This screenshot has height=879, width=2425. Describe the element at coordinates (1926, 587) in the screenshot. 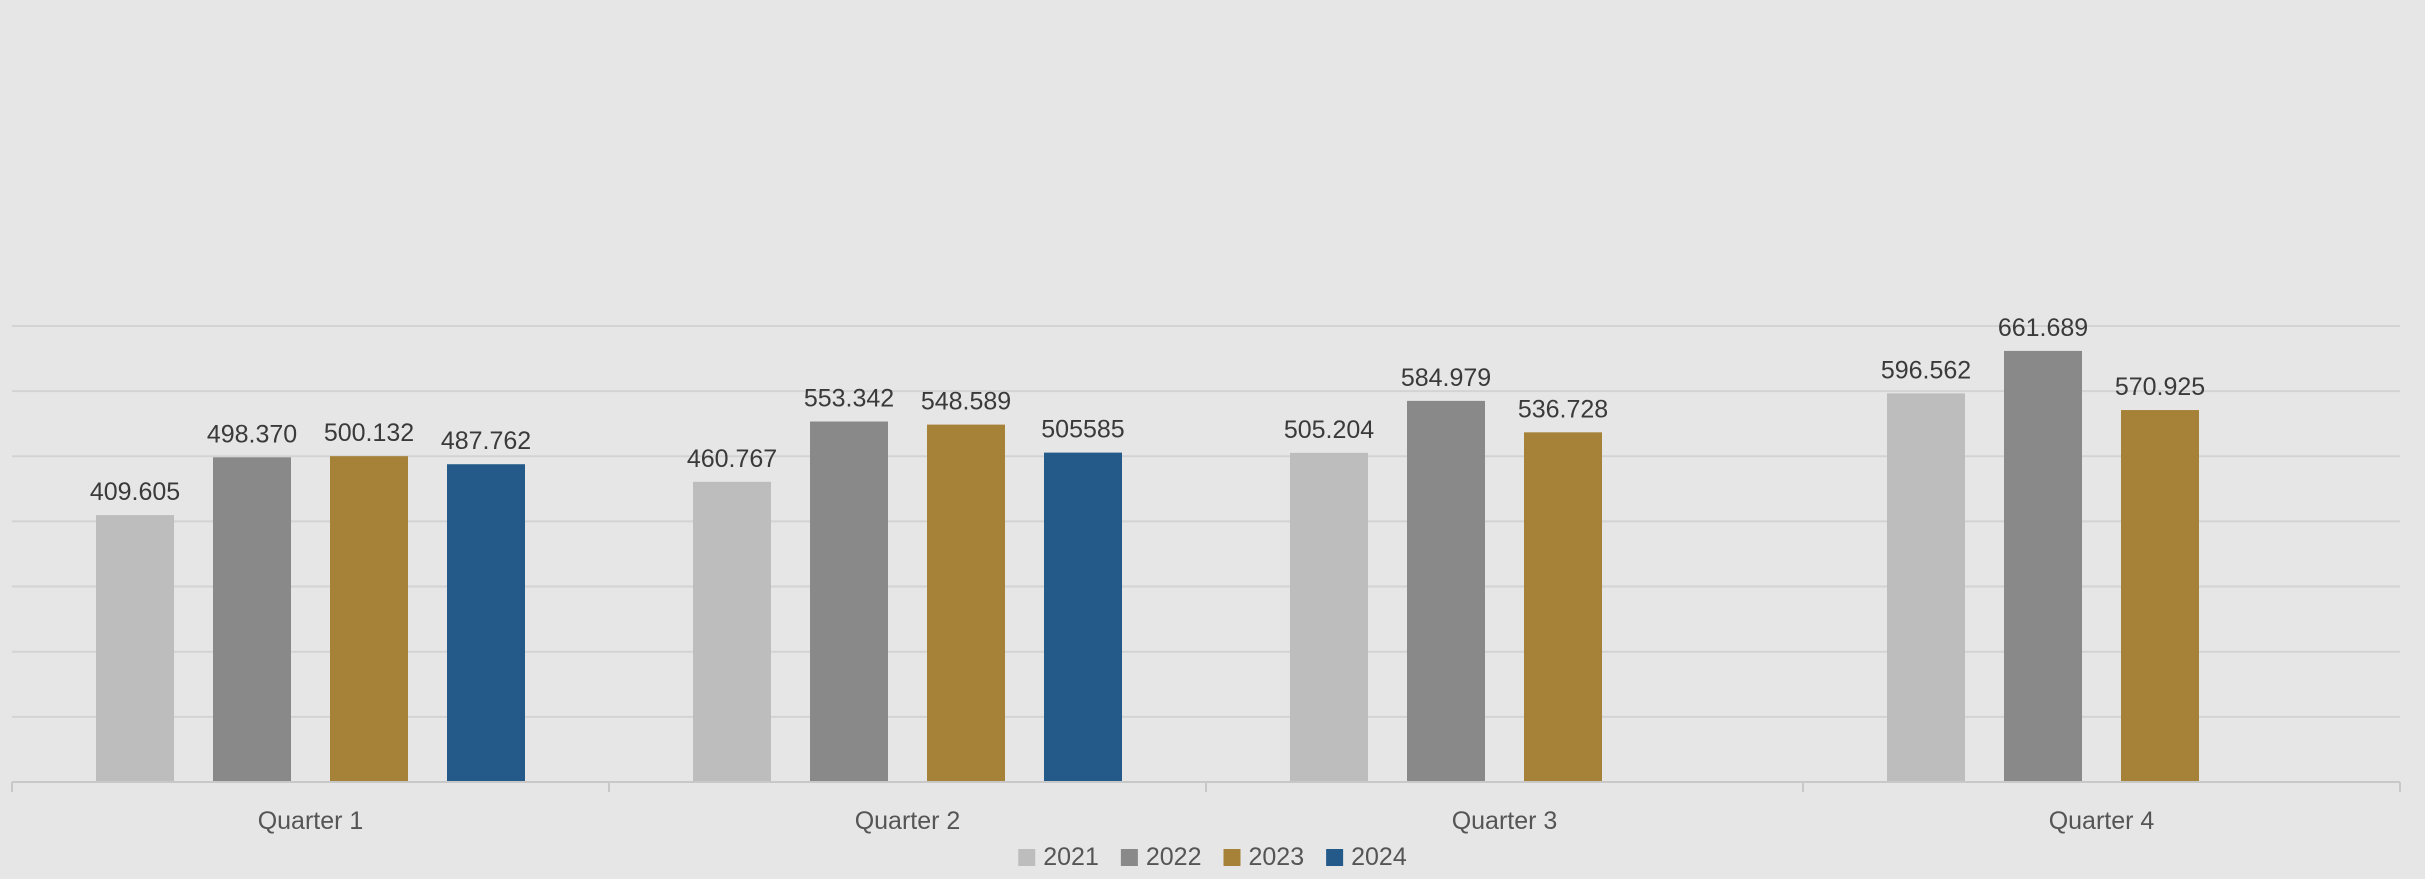

I see `bar-2021-q4` at that location.